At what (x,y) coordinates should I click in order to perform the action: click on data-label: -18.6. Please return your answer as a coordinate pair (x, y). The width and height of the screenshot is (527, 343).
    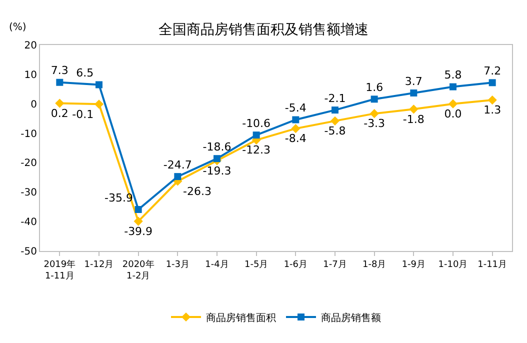
    Looking at the image, I should click on (217, 147).